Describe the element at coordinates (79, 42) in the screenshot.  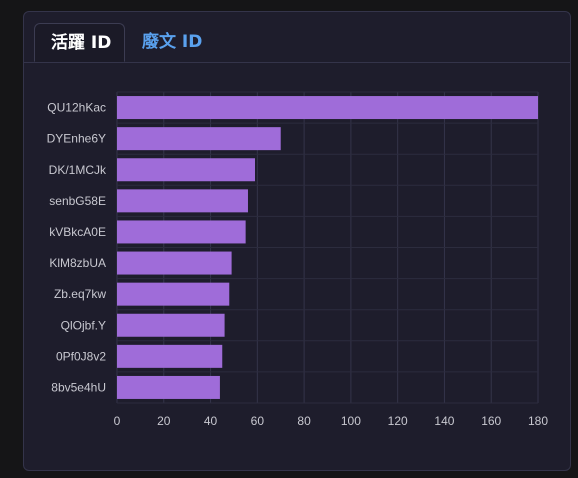
I see `tab-active-id: 活躍 ID` at that location.